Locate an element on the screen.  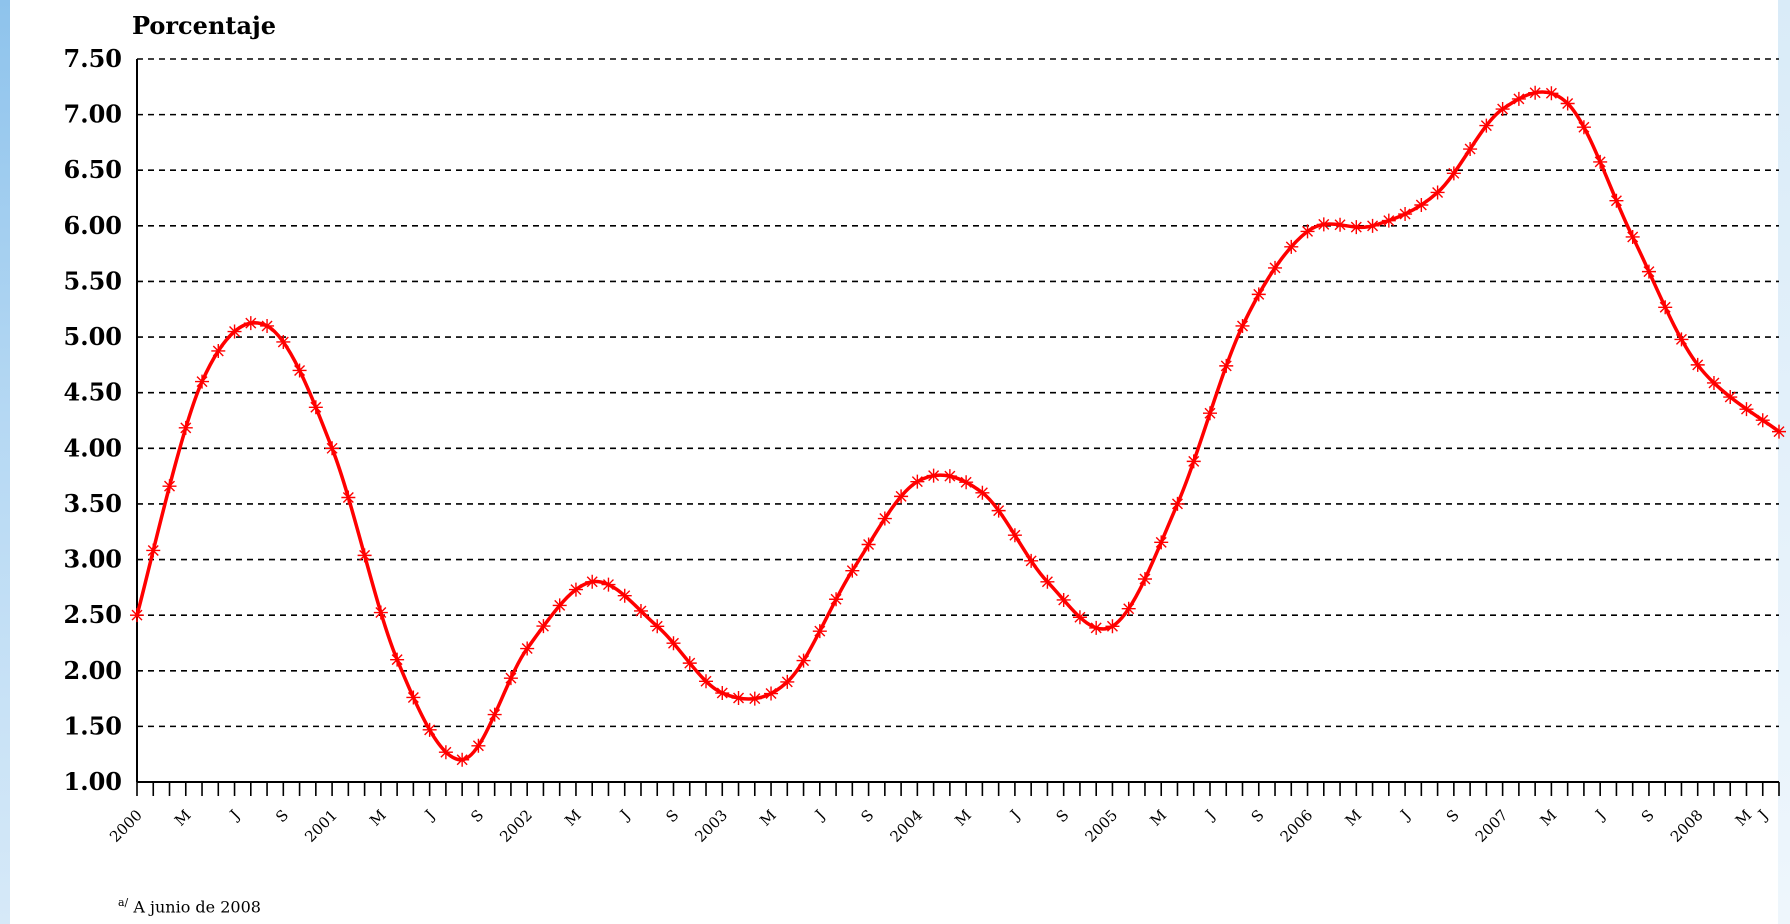
y-tick-label: 6.00 is located at coordinates (93, 225).